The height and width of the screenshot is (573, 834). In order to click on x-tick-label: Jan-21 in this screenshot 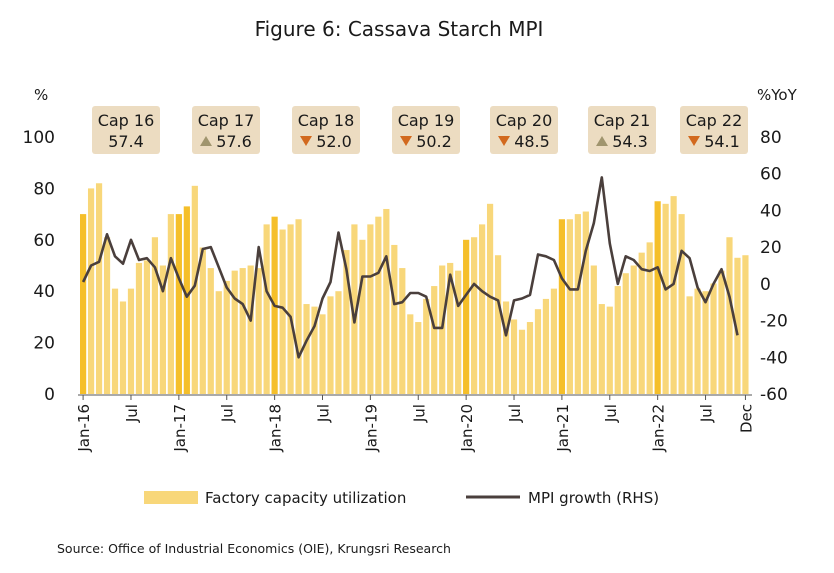, I will do `click(563, 428)`.